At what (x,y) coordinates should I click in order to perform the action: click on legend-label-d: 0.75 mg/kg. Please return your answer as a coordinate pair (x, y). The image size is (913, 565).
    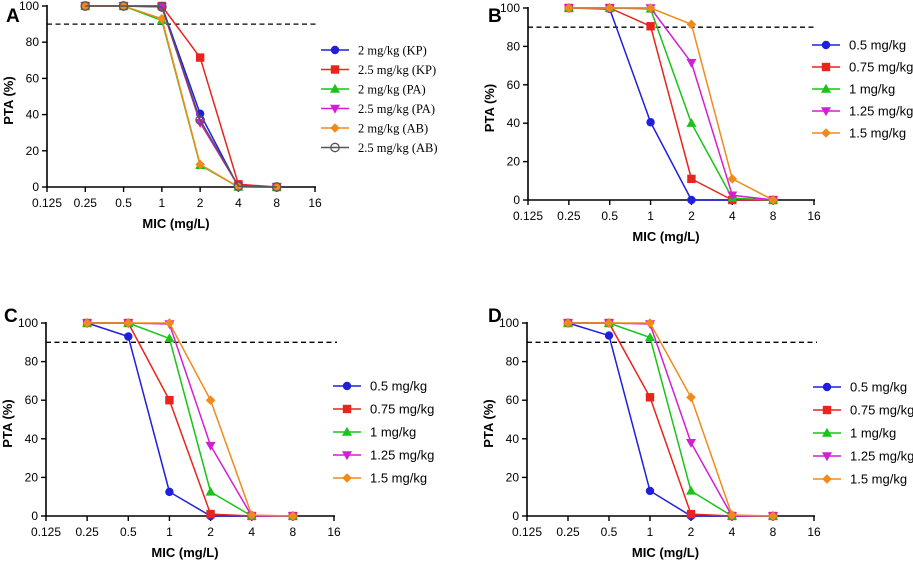
    Looking at the image, I should click on (881, 410).